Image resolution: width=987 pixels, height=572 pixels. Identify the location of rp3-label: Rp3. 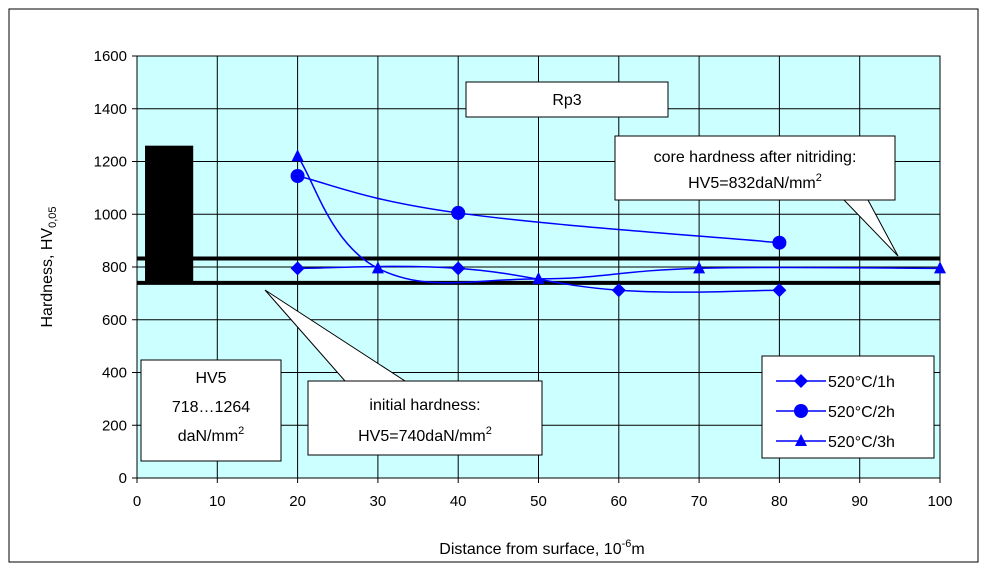
(566, 100).